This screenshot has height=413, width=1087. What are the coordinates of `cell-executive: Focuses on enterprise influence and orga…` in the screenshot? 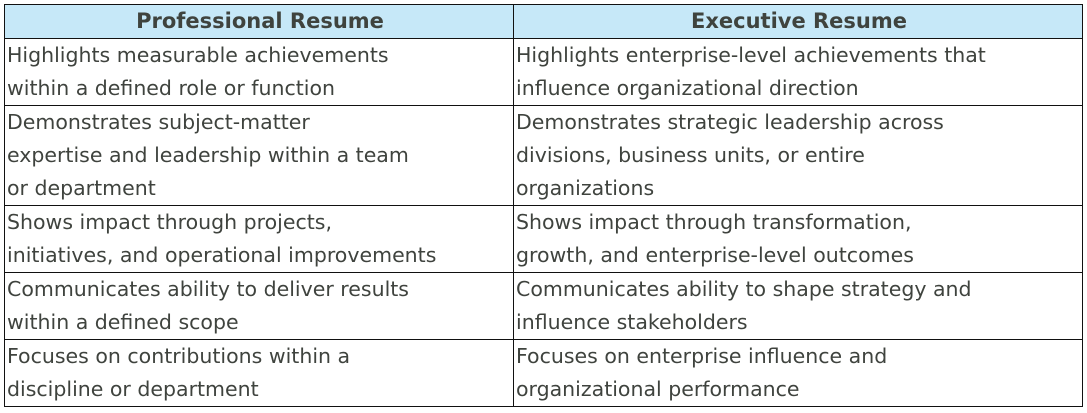 It's located at (798, 373).